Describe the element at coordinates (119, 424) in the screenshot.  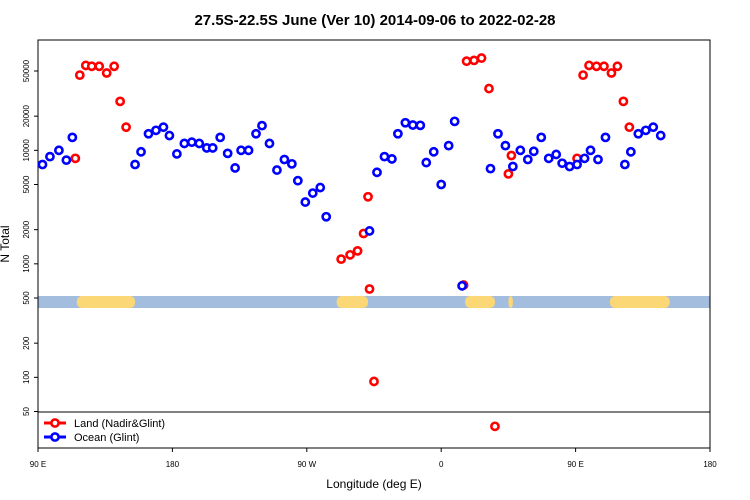
I see `legend-label-land: Land (Nadir&Glint)` at that location.